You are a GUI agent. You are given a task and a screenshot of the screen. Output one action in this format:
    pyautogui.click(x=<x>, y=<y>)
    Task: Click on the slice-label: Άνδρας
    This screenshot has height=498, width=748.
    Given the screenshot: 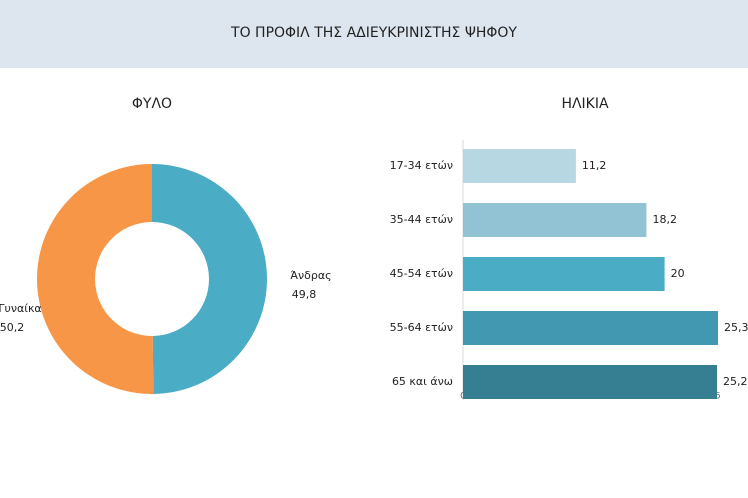 What is the action you would take?
    pyautogui.click(x=310, y=275)
    